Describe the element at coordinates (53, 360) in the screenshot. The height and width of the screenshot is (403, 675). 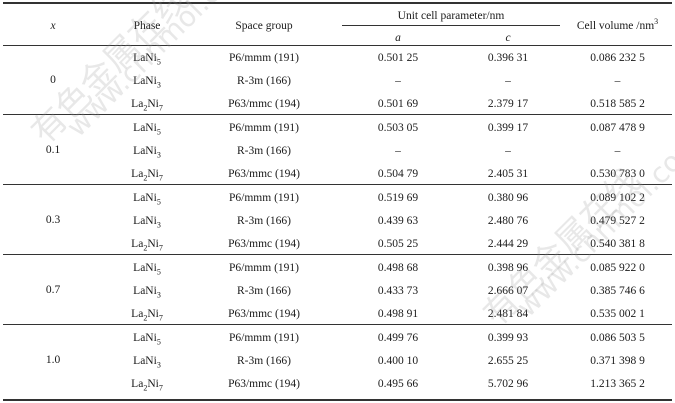
I see `x-value: 1.0` at that location.